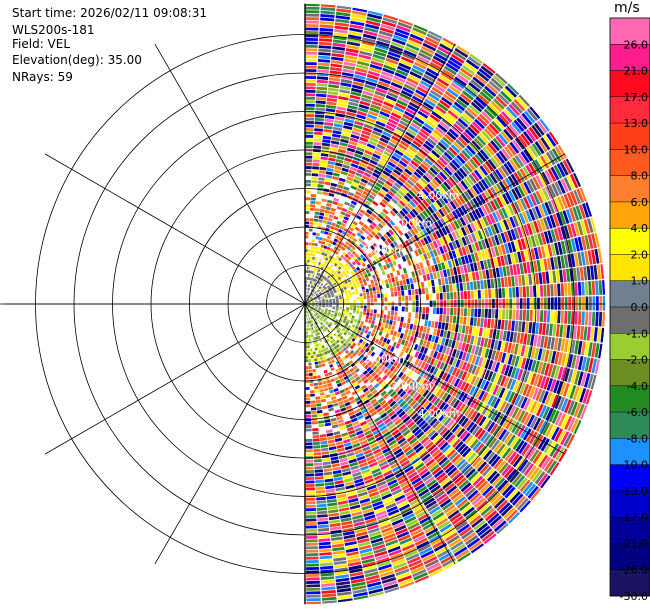 The height and width of the screenshot is (610, 650). What do you see at coordinates (630, 293) in the screenshot?
I see `colorbar-segment` at bounding box center [630, 293].